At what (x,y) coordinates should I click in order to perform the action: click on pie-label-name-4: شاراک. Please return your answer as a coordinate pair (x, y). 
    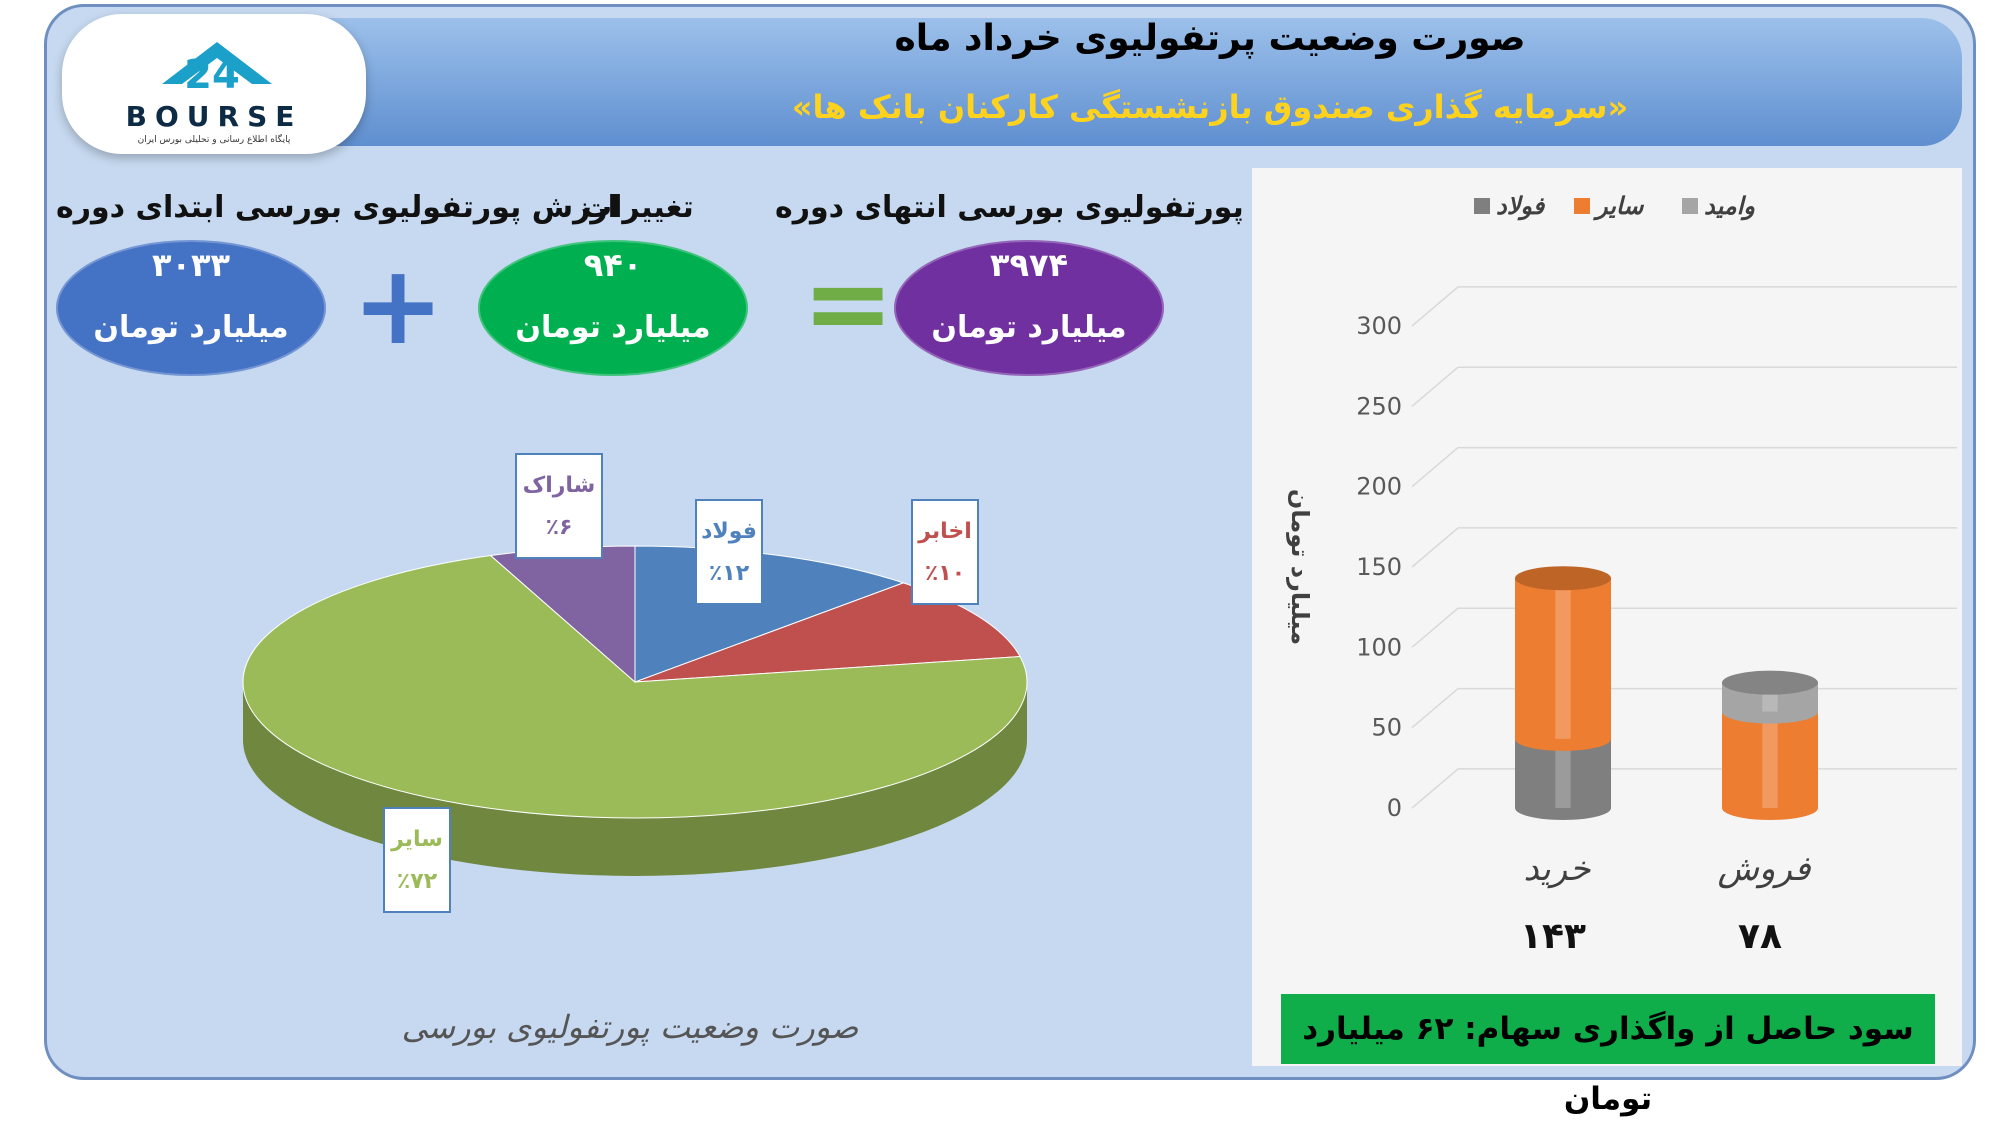
    Looking at the image, I should click on (559, 485).